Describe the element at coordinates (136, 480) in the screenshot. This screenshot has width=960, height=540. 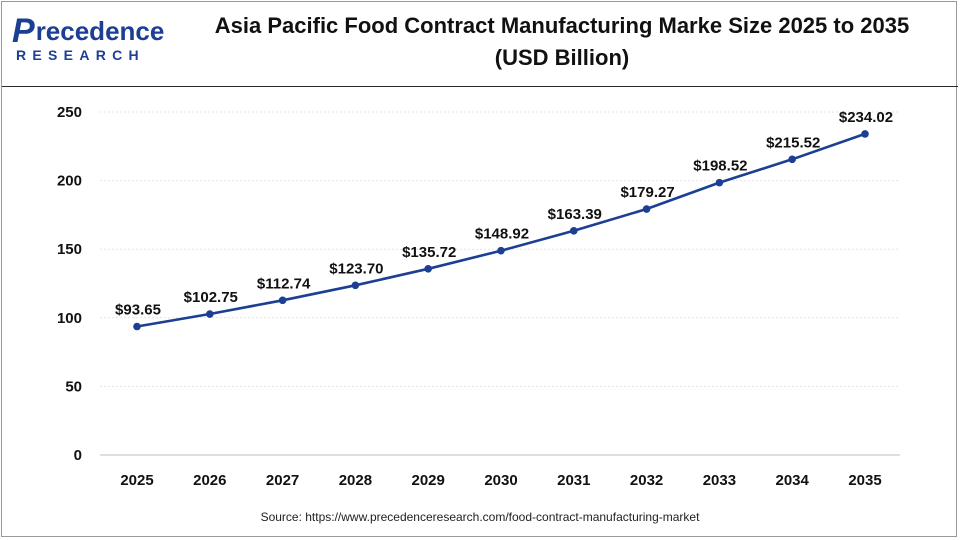
I see `x-tick-label: 2025` at that location.